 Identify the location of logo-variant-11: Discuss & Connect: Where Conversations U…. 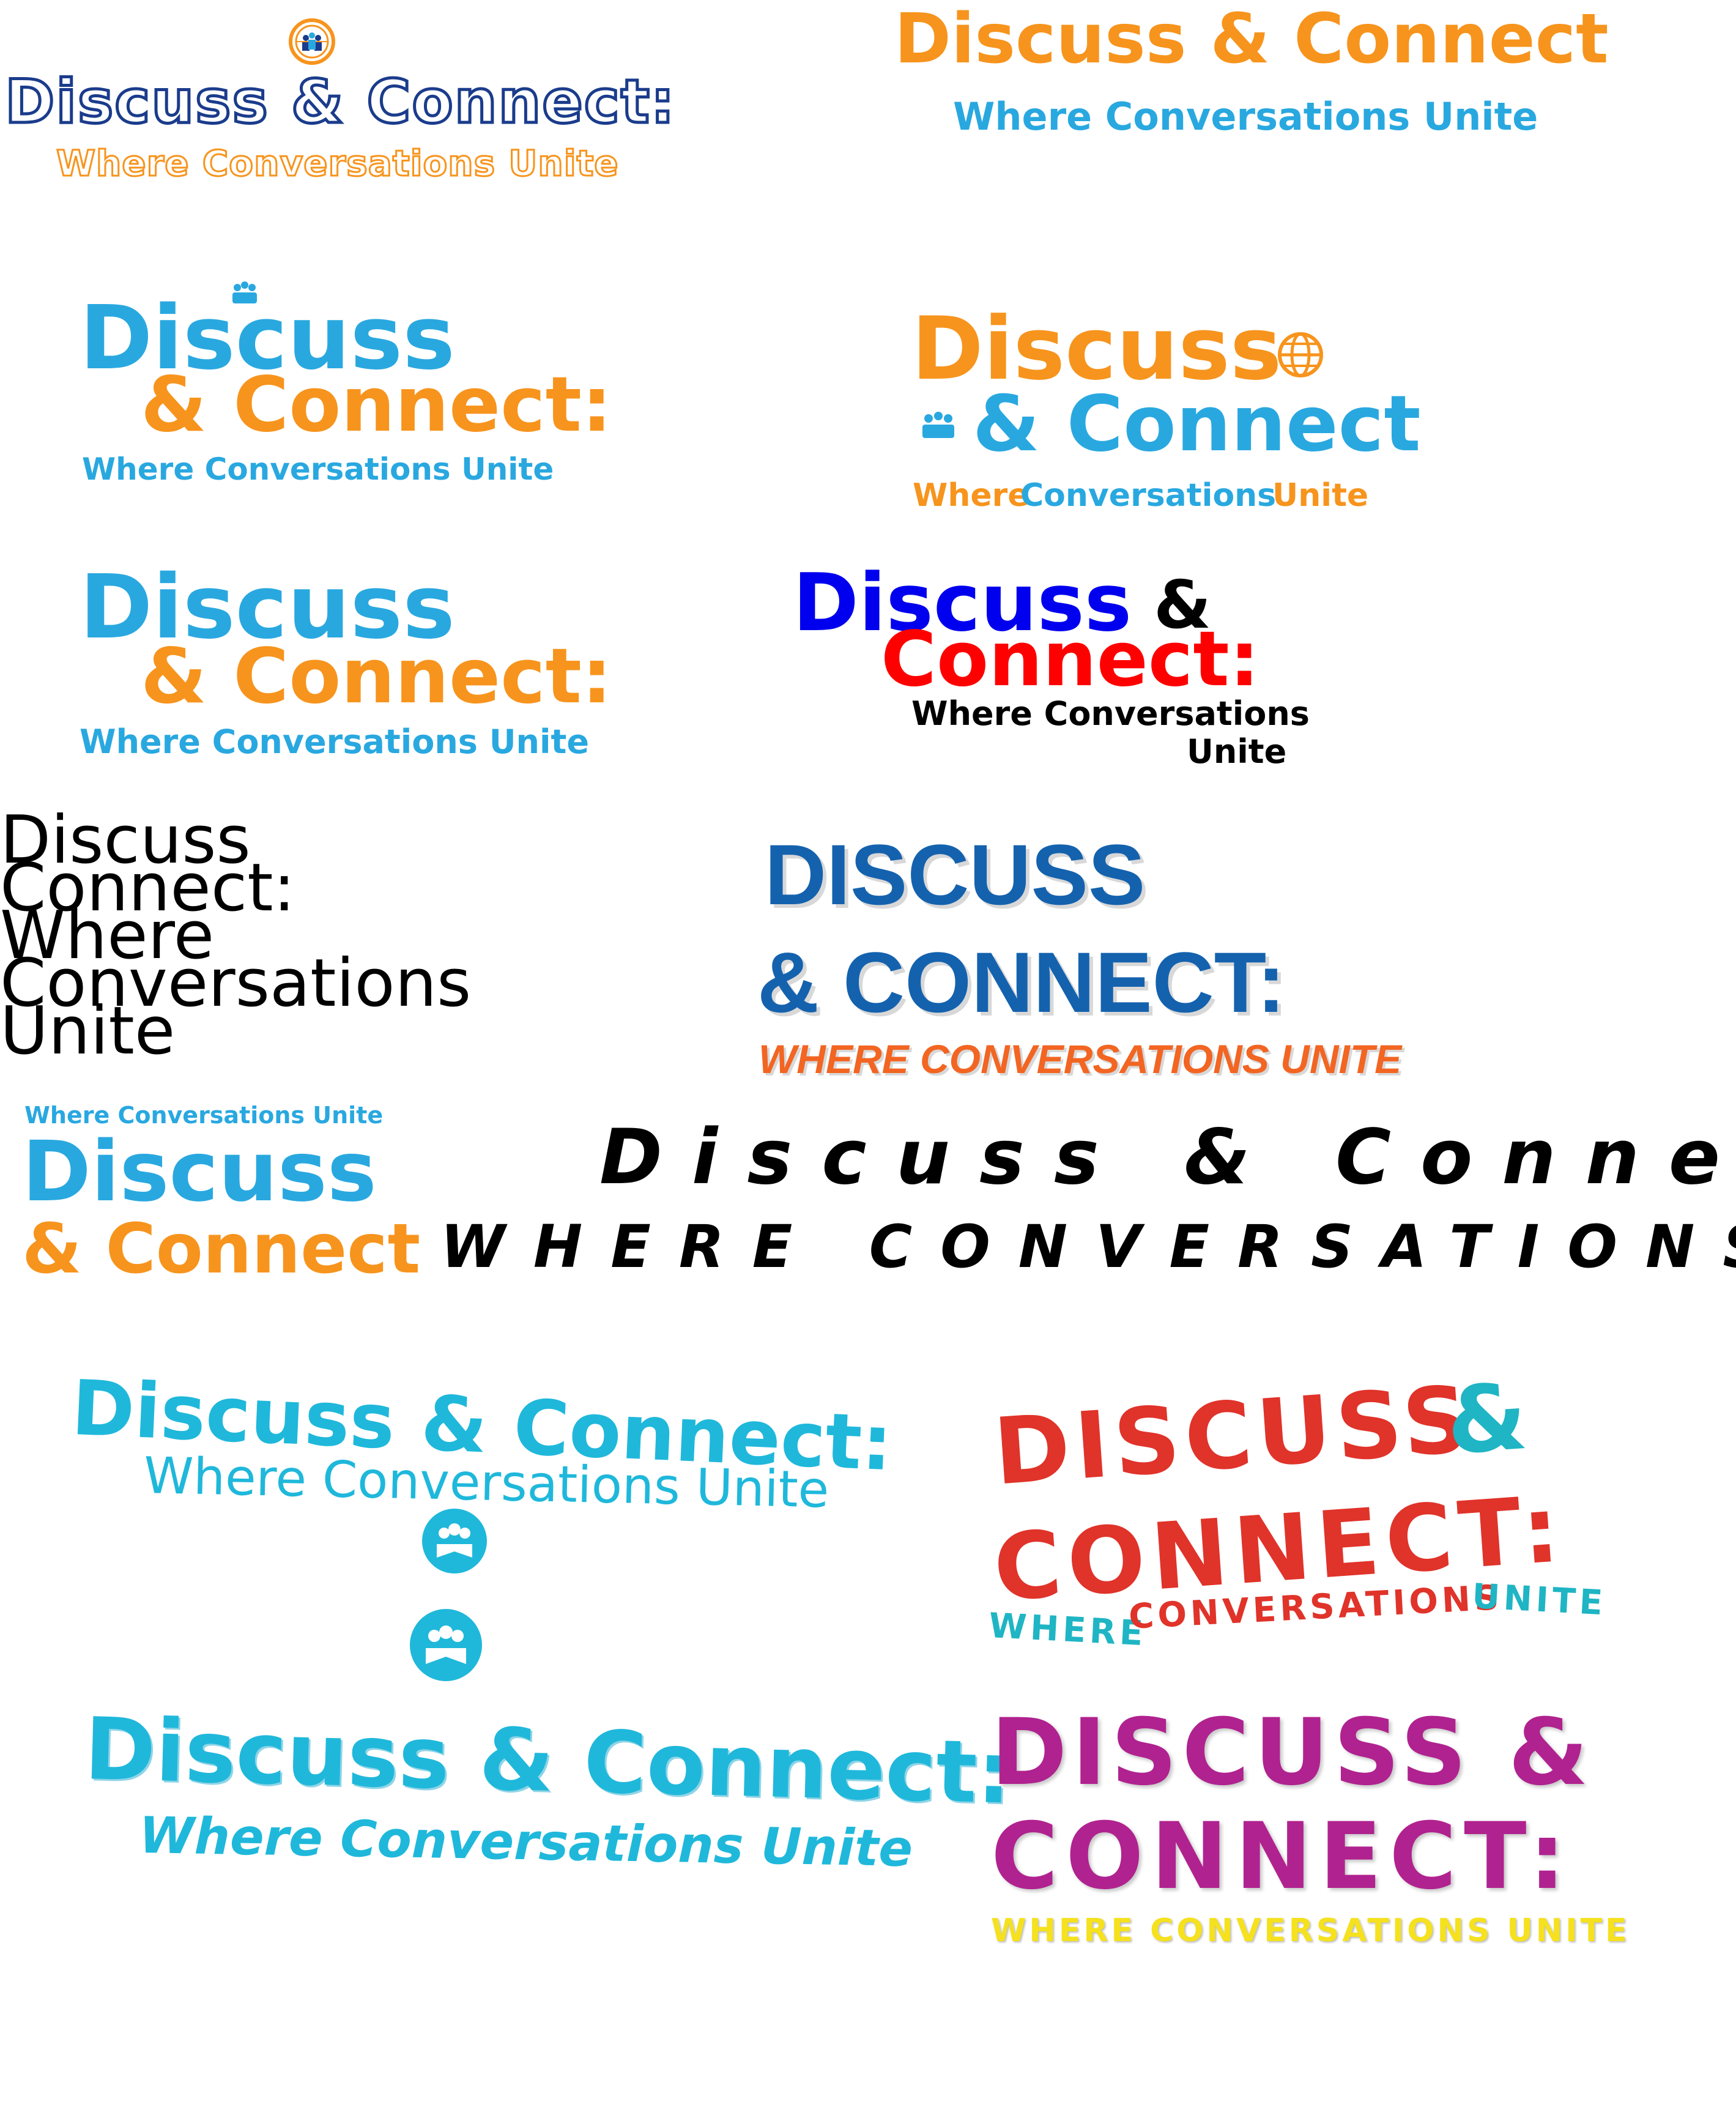
(489, 1471).